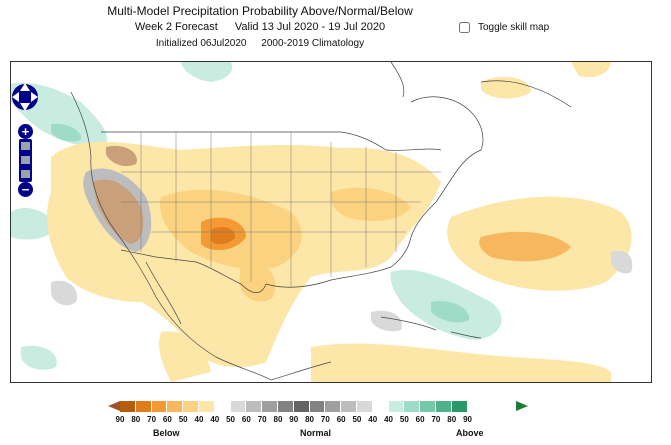  I want to click on below-shading-texas, so click(257, 281).